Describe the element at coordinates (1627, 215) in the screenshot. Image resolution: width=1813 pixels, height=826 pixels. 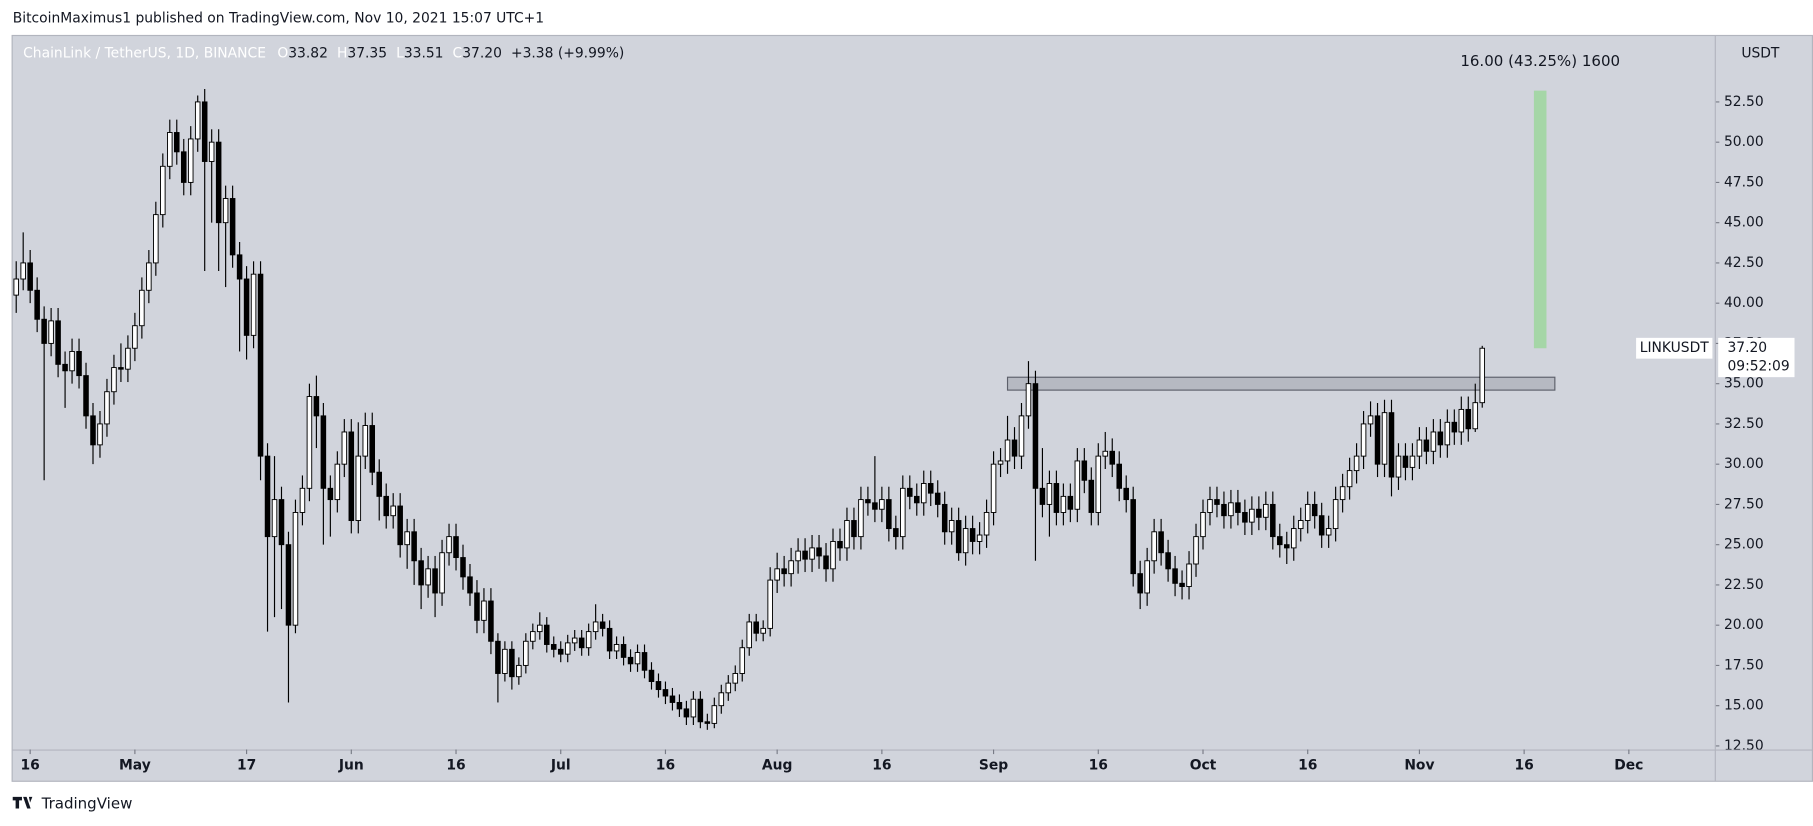
I see `overlay: LINKUSDT 37.20 09:52:09 16.00 (43.25%) 1600` at that location.